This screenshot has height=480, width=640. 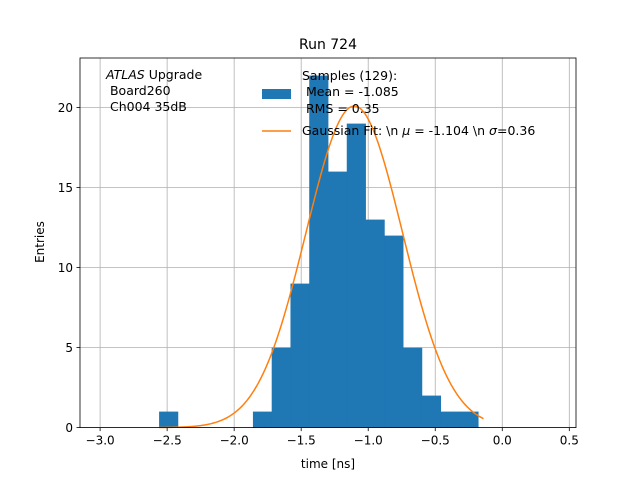 What do you see at coordinates (435, 441) in the screenshot?
I see `x-tick-label: −0.5` at bounding box center [435, 441].